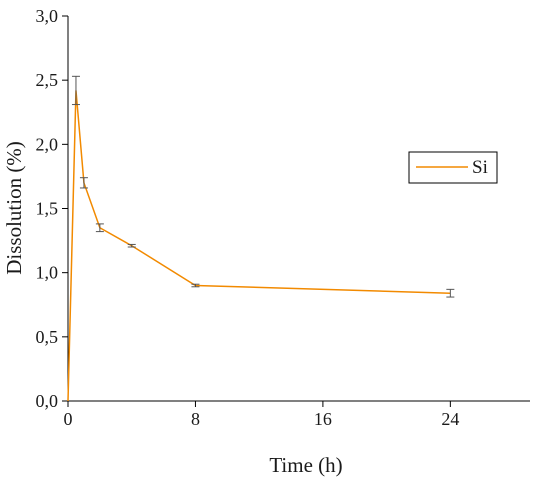 The height and width of the screenshot is (487, 550). Describe the element at coordinates (47, 337) in the screenshot. I see `y-tick-label: 0,5` at that location.